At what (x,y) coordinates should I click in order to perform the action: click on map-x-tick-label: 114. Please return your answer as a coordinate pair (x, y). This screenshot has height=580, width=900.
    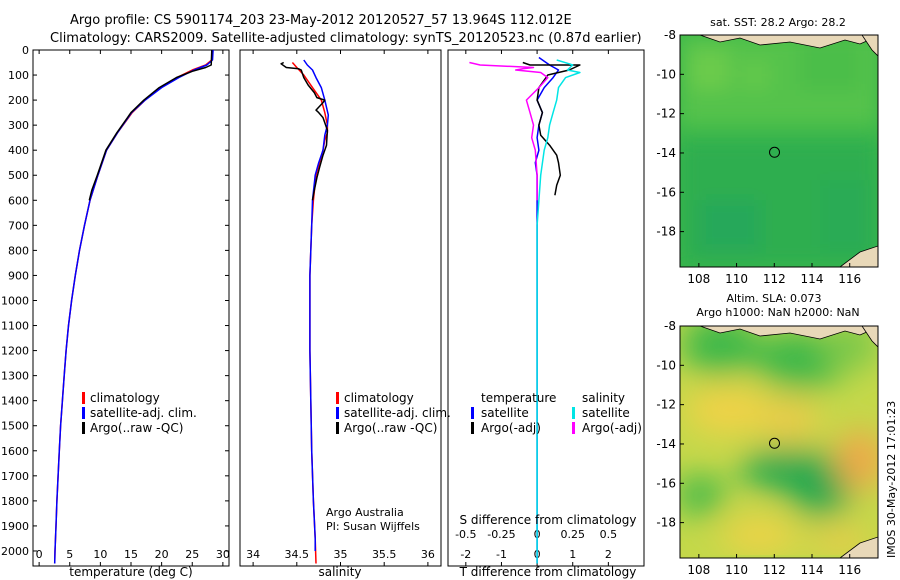
    Looking at the image, I should click on (812, 570).